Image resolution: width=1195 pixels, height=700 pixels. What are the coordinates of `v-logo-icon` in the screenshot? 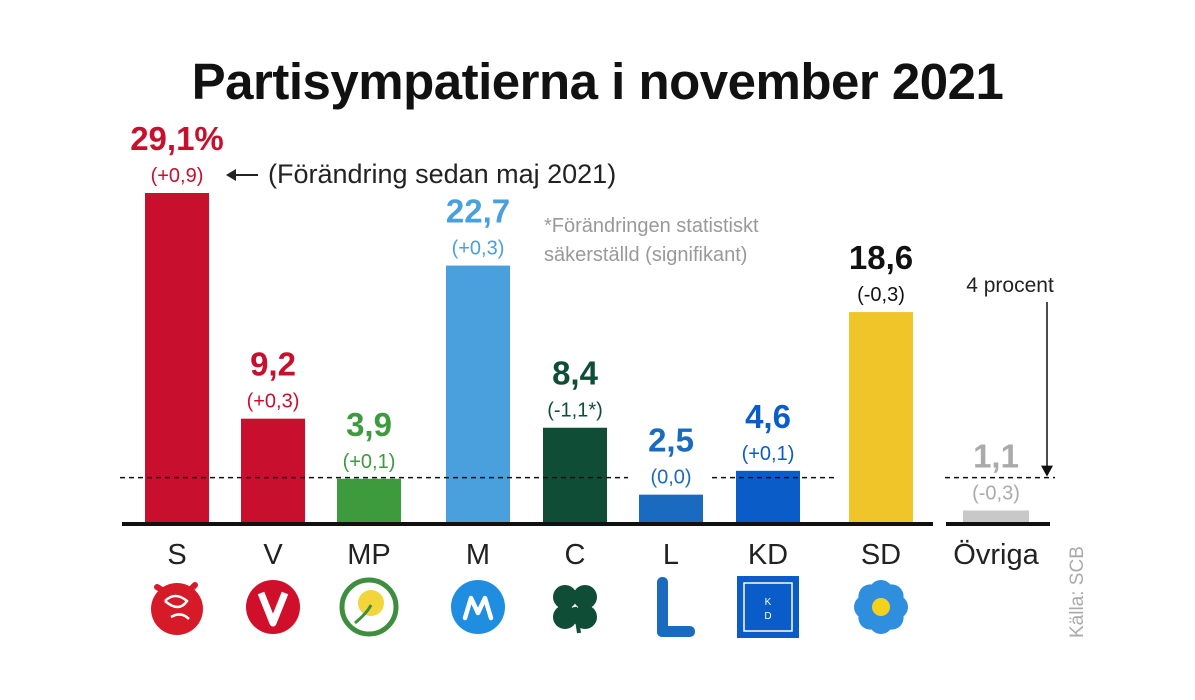 It's located at (273, 607).